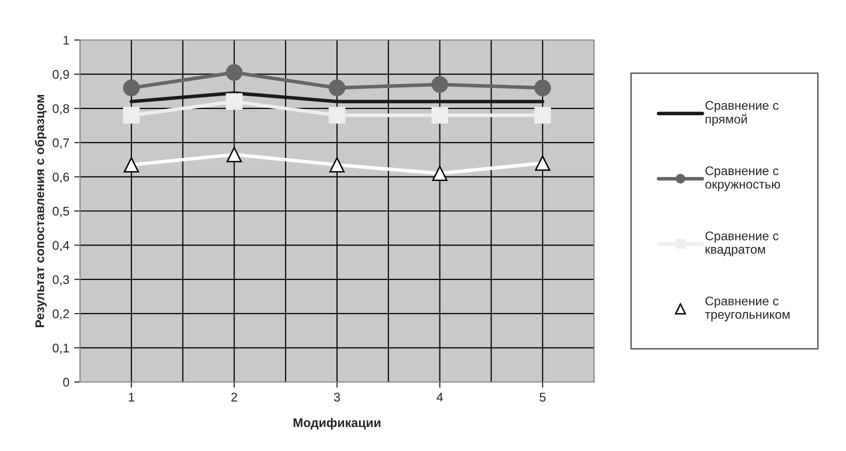 The width and height of the screenshot is (846, 451). I want to click on y-tick-label: 0,5, so click(61, 212).